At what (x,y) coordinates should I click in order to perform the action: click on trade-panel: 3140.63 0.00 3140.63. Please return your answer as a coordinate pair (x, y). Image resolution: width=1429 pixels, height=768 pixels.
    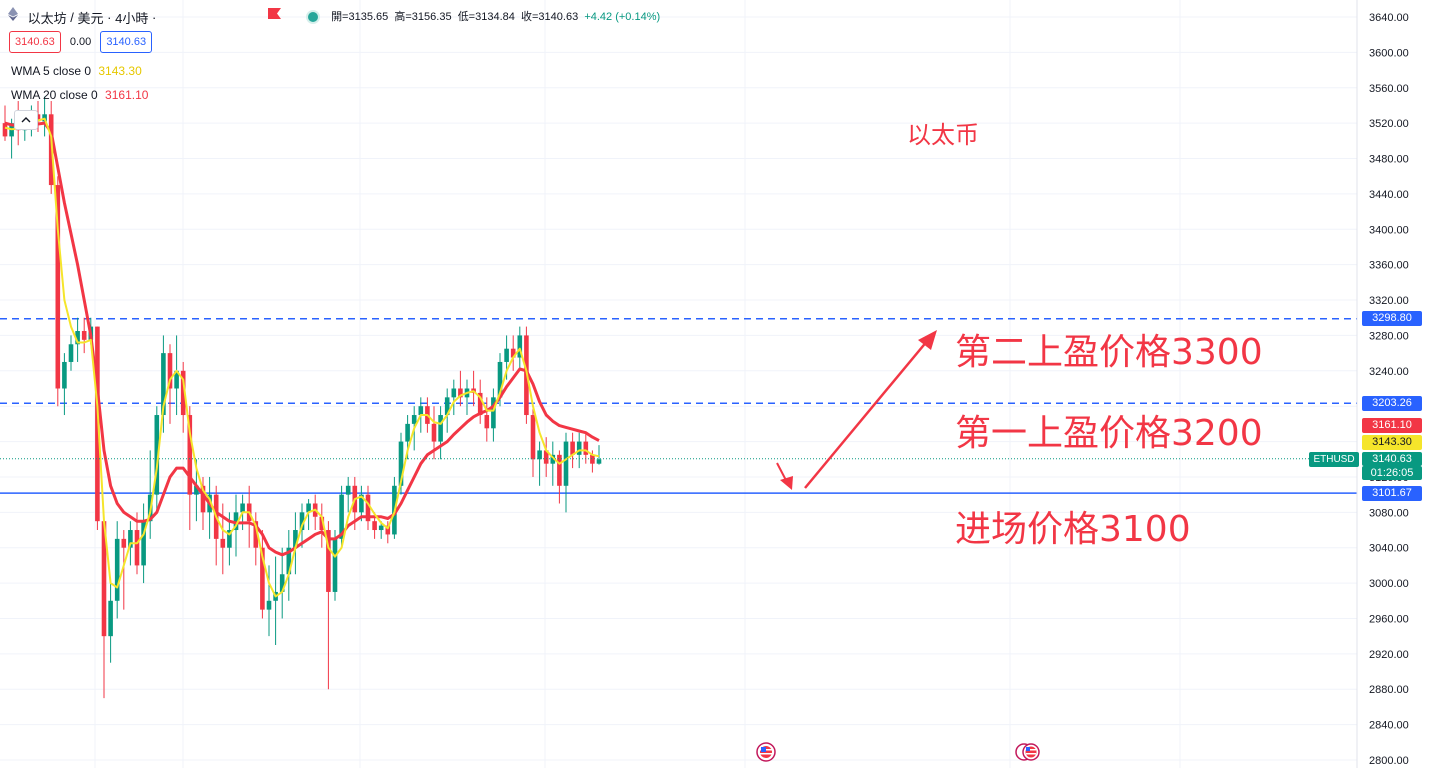
    Looking at the image, I should click on (81, 42).